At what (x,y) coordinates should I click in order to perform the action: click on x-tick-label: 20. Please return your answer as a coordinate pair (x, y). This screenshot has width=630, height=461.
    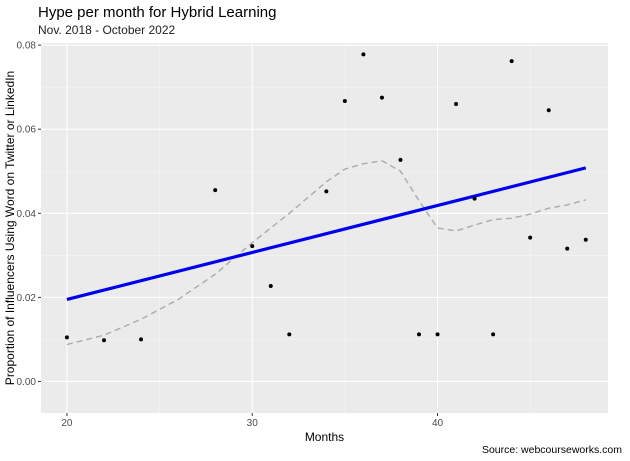
    Looking at the image, I should click on (67, 423).